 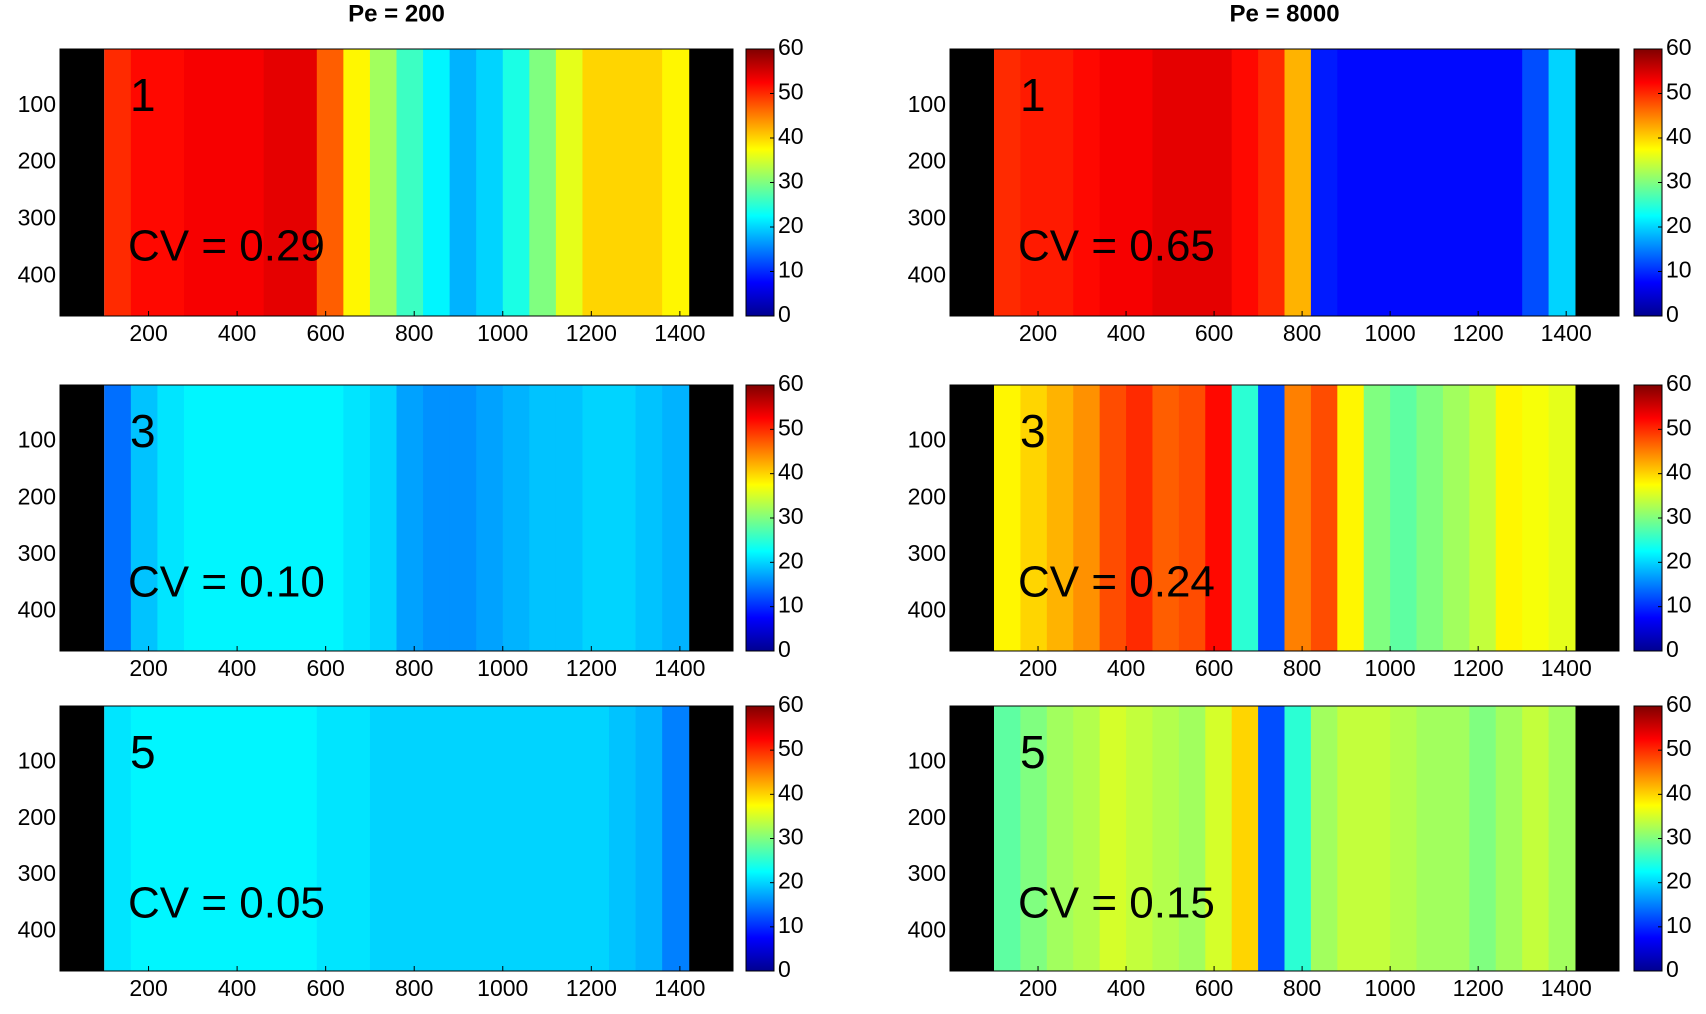 I want to click on panel-title: Pe = 200, so click(x=396, y=13).